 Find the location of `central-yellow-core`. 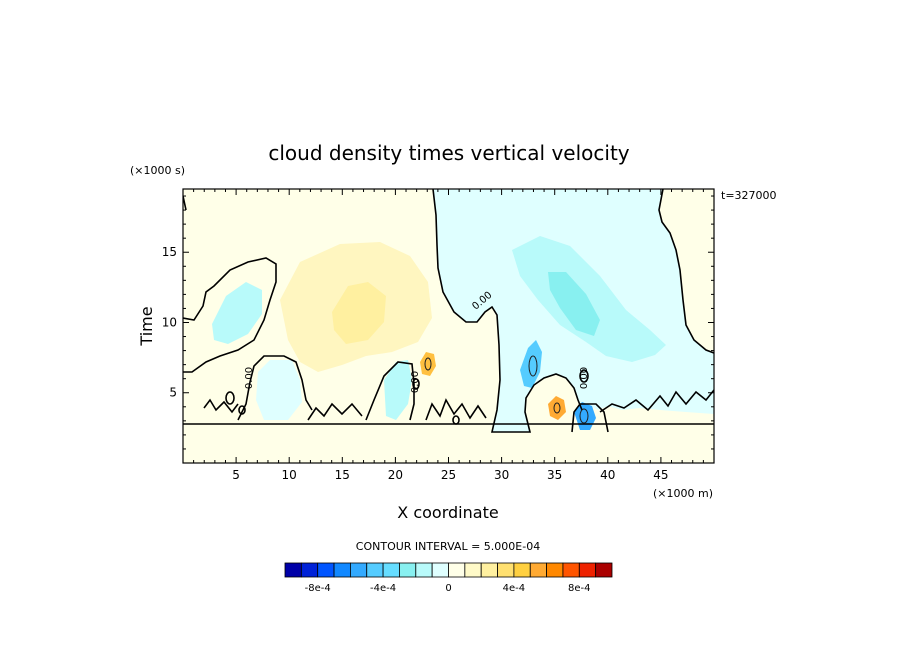

central-yellow-core is located at coordinates (359, 313).